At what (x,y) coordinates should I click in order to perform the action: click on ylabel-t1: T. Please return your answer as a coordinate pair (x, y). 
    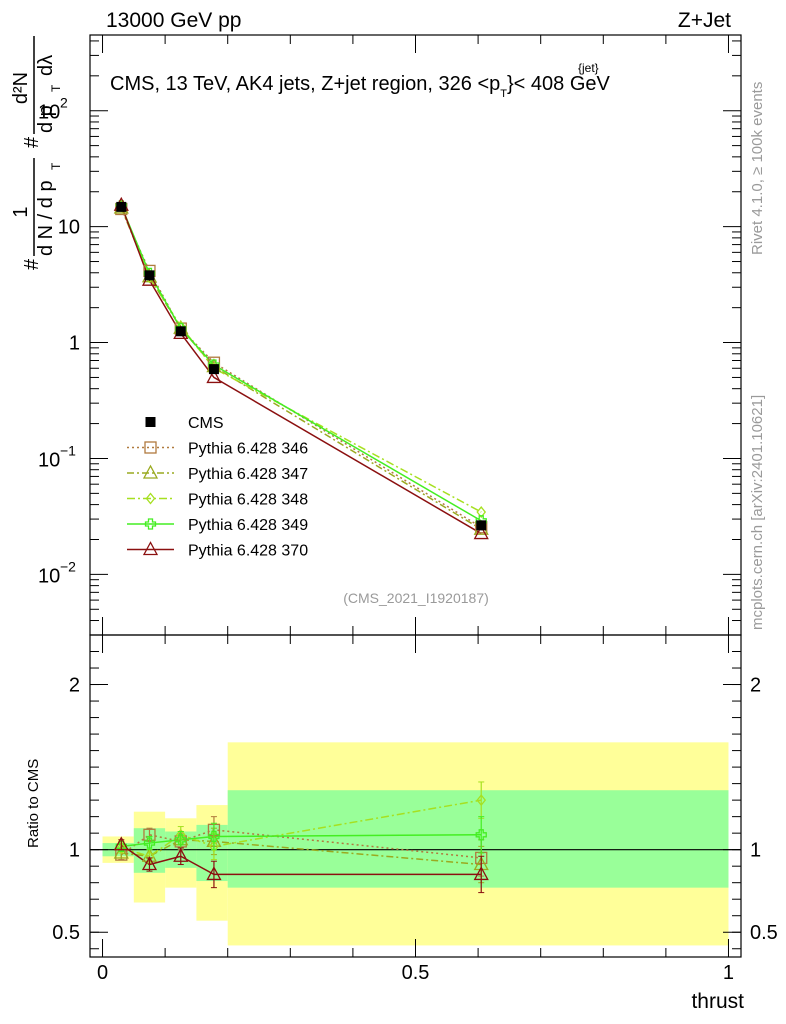
    Looking at the image, I should click on (56, 166).